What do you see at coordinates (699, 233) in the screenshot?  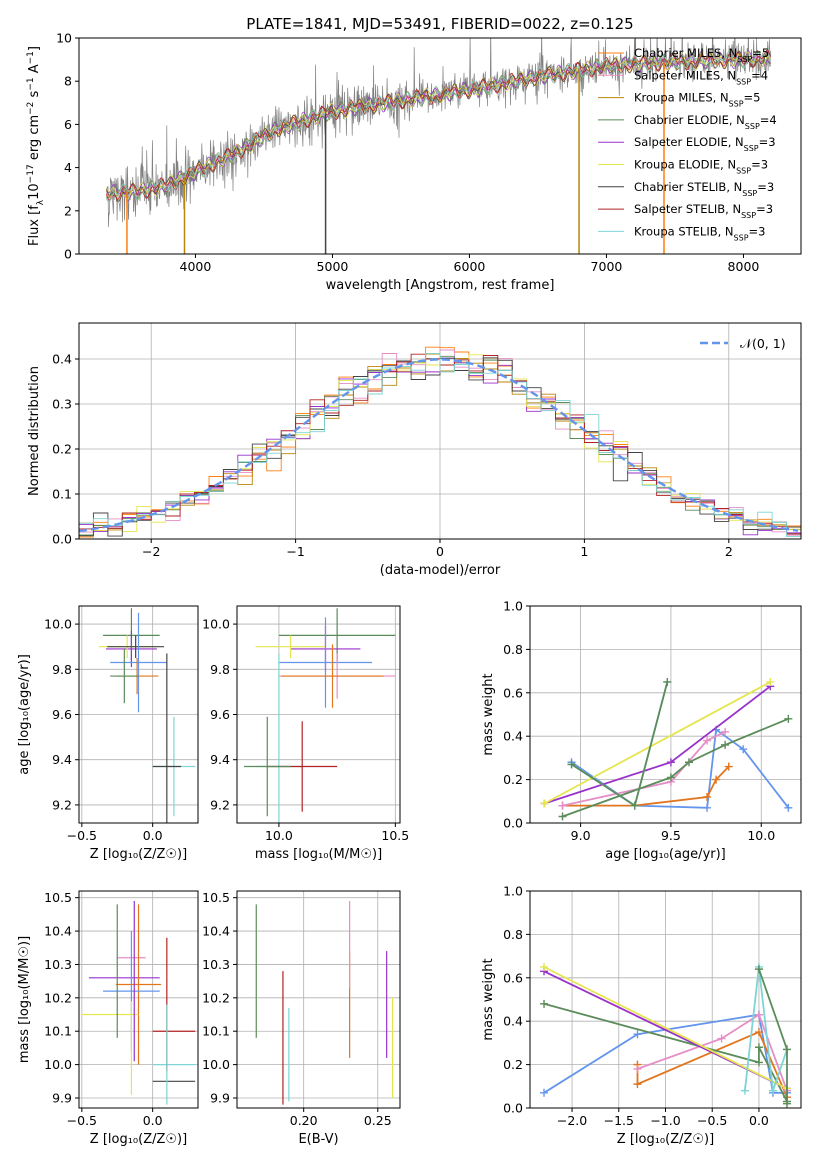 I see `legend-label: Kroupa STELIB, NSSP=3` at bounding box center [699, 233].